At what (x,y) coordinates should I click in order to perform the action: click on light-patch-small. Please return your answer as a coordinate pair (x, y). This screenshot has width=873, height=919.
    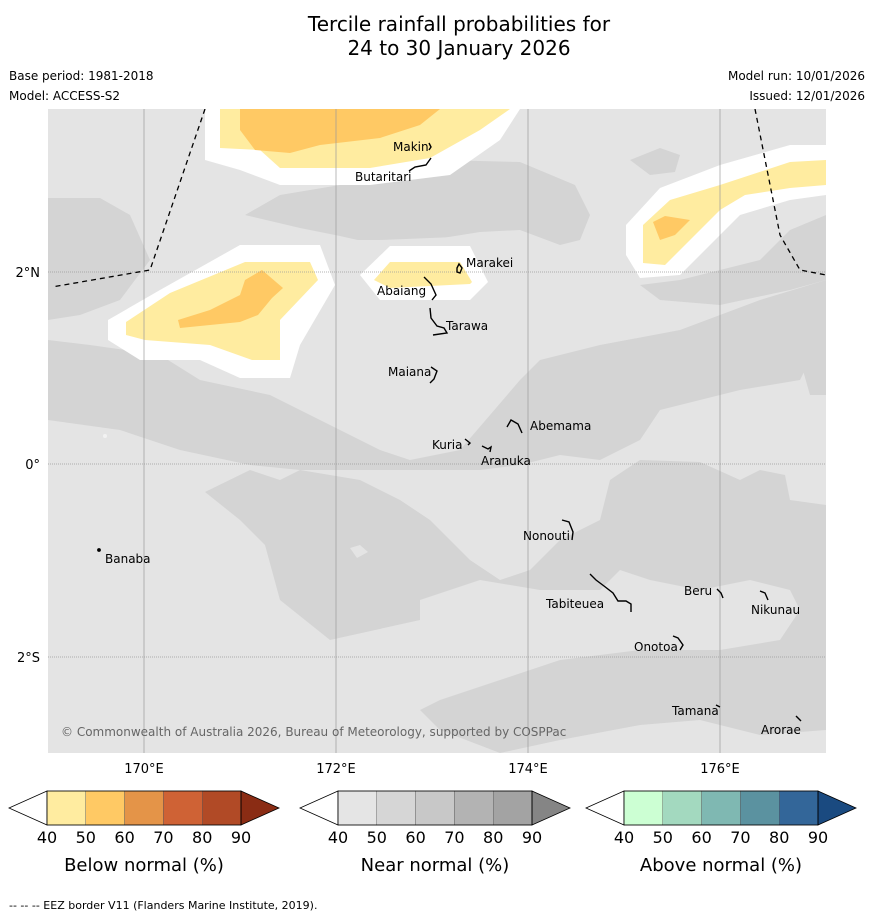
    Looking at the image, I should click on (359, 551).